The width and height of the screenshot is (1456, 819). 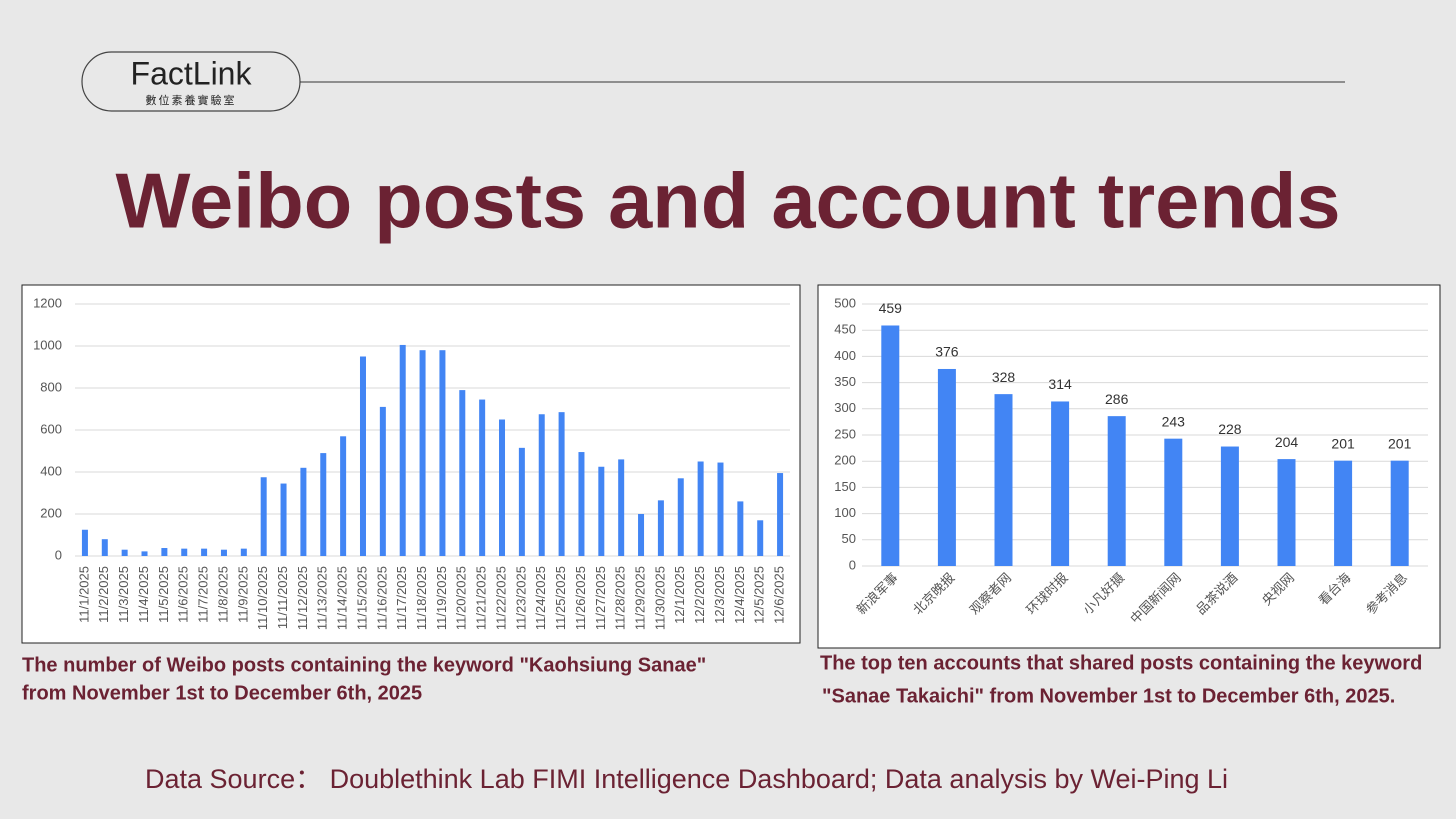 I want to click on slide-title: Weibo posts and account trends, so click(x=728, y=201).